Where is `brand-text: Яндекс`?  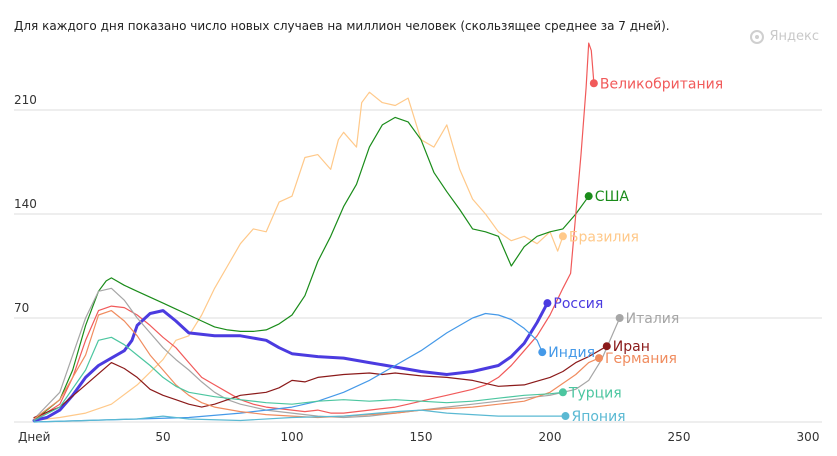
brand-text: Яндекс is located at coordinates (794, 36).